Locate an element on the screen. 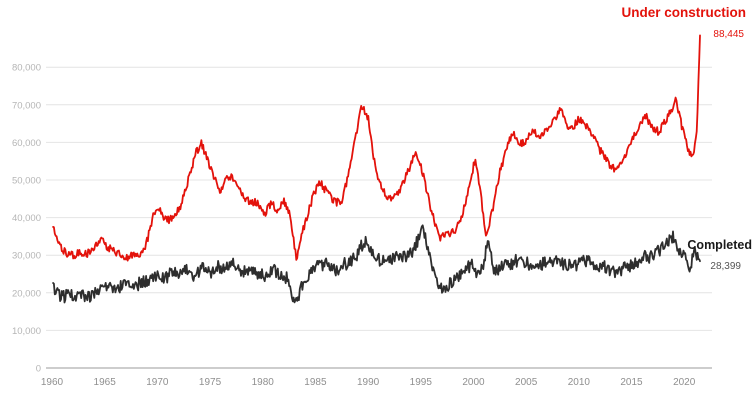  series-label-under-construction: Under construction is located at coordinates (683, 12).